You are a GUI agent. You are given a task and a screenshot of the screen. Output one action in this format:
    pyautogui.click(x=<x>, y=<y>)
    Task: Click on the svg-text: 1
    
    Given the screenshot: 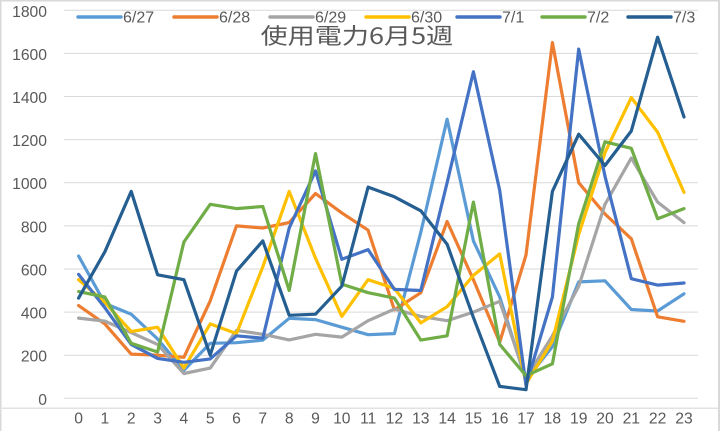 What is the action you would take?
    pyautogui.click(x=105, y=419)
    